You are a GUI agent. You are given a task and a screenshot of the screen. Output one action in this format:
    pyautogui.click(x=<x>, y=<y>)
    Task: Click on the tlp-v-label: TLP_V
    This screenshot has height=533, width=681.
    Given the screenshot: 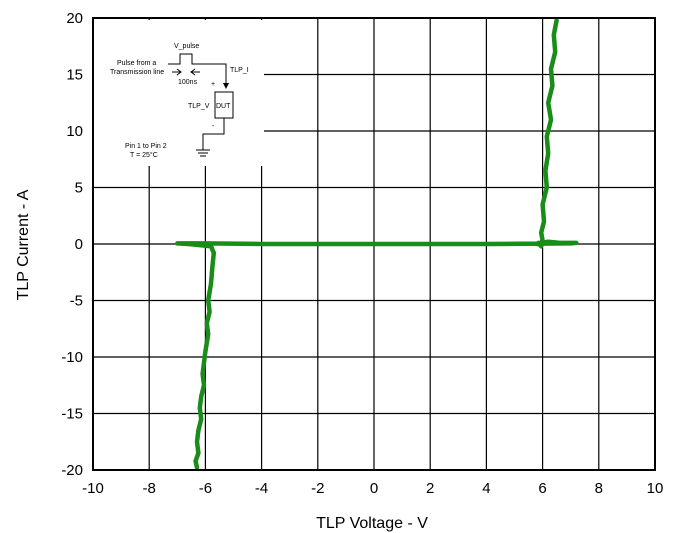 What is the action you would take?
    pyautogui.click(x=199, y=106)
    